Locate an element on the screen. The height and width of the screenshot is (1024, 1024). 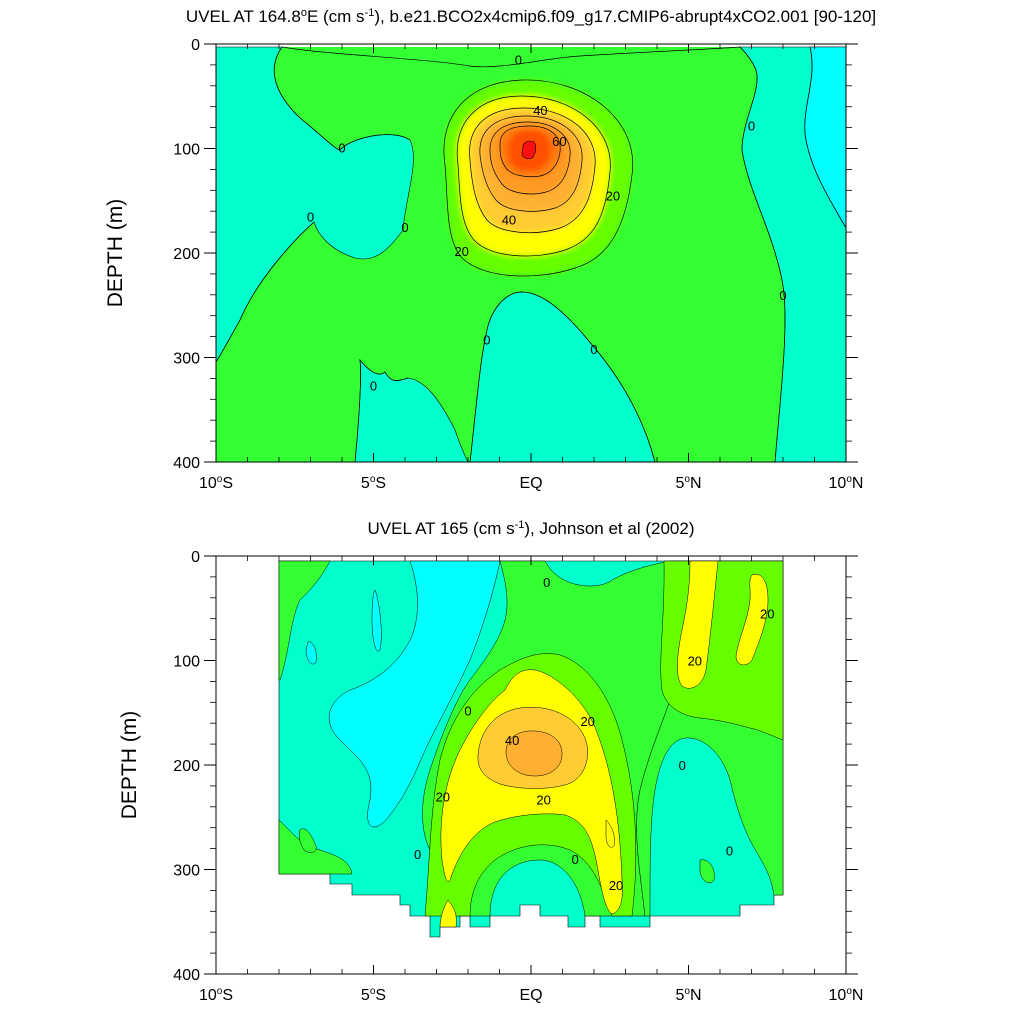
bottom-y-tick-label: 400 is located at coordinates (186, 975).